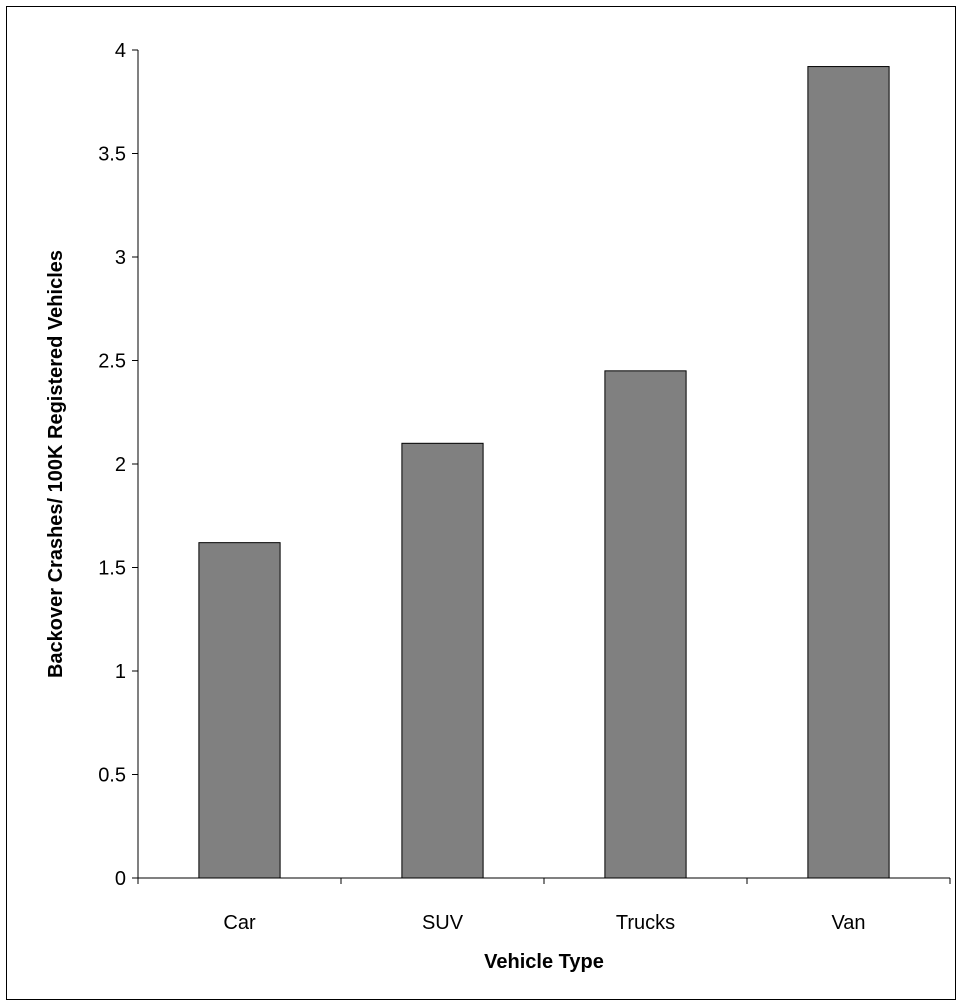 Image resolution: width=962 pixels, height=1008 pixels. What do you see at coordinates (120, 879) in the screenshot?
I see `y-tick-label: 0` at bounding box center [120, 879].